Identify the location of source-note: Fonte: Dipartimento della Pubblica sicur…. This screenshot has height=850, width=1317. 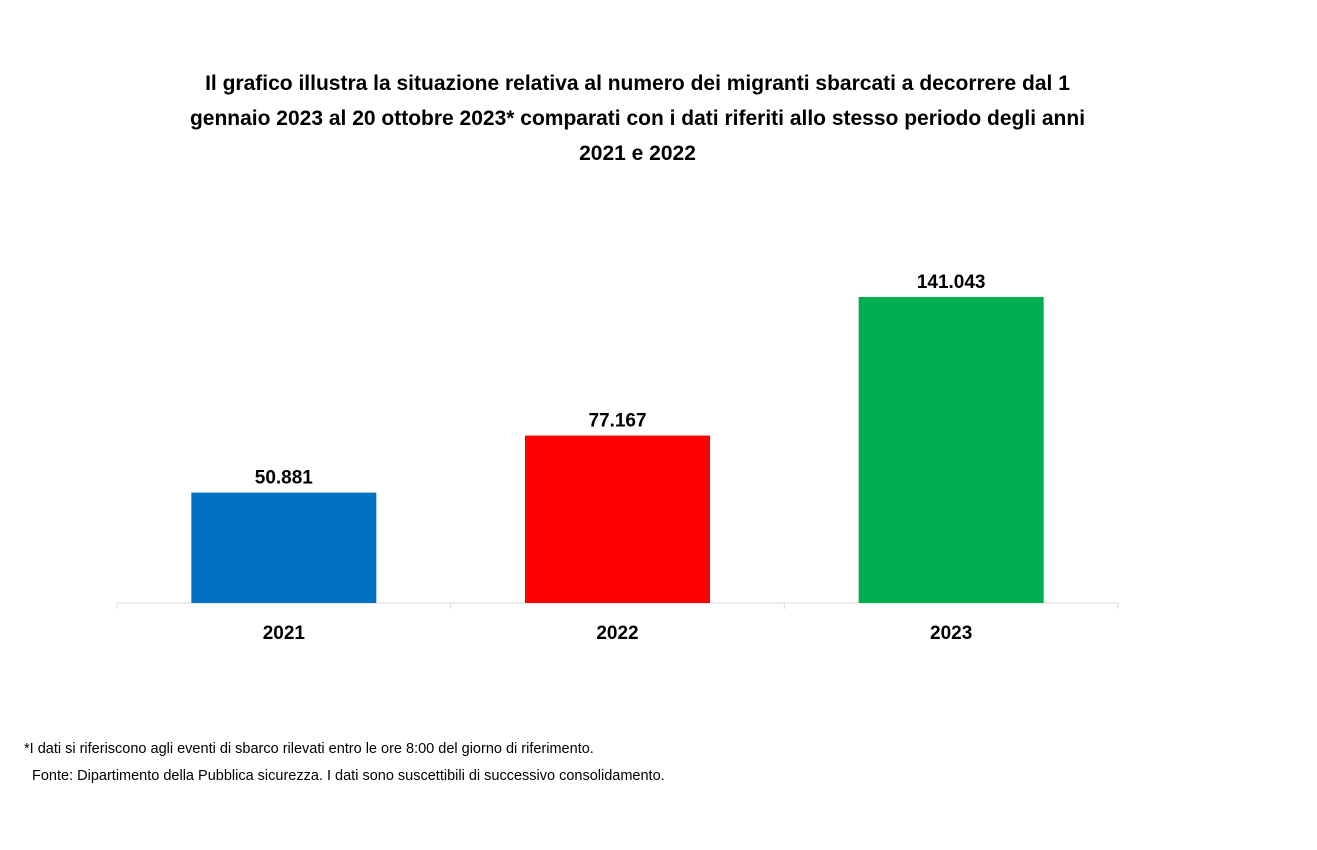
(348, 776).